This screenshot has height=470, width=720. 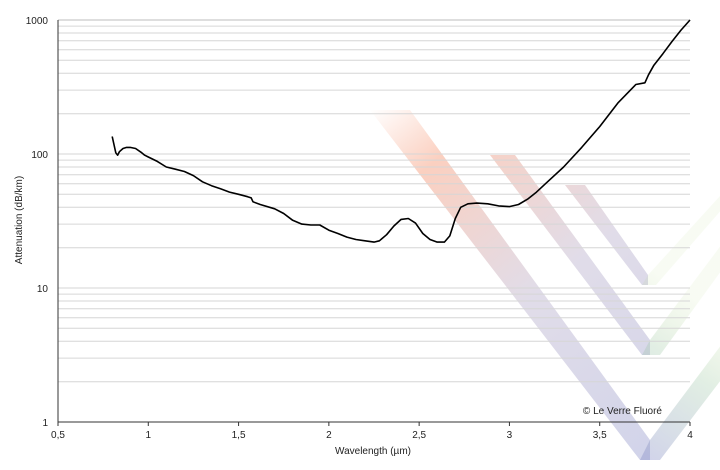 What do you see at coordinates (19, 220) in the screenshot?
I see `y-axis-label: Attenuation (dB/km)` at bounding box center [19, 220].